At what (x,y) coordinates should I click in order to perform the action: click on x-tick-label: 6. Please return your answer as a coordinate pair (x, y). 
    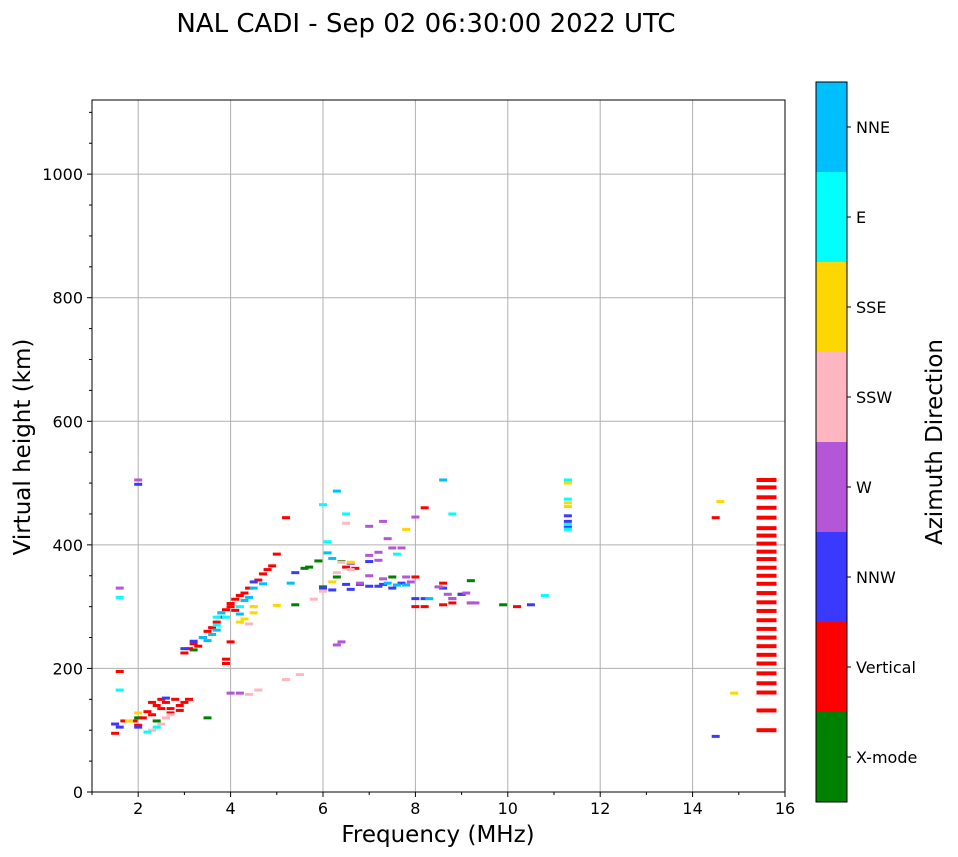
    Looking at the image, I should click on (323, 808).